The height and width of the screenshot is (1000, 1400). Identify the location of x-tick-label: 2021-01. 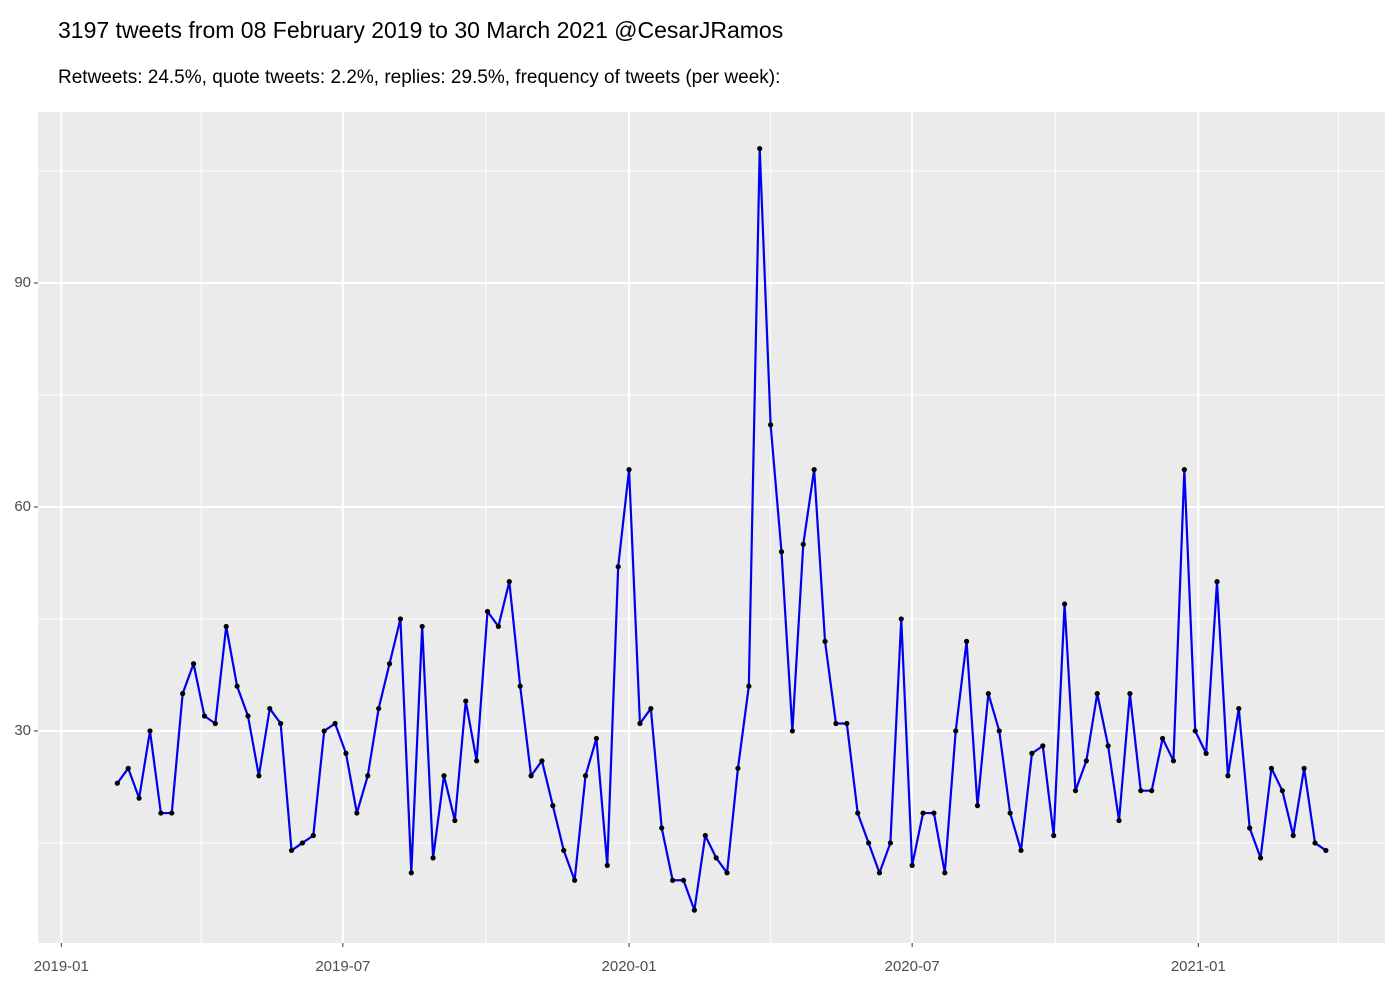
(1198, 966).